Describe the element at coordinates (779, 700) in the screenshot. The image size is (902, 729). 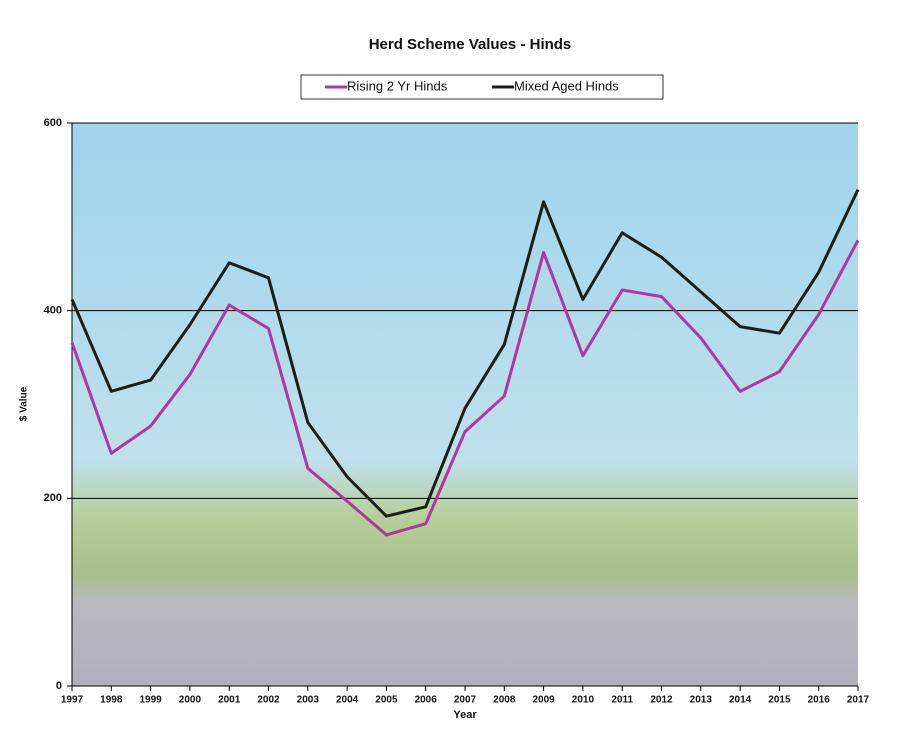
I see `x-tick-label: 2015` at that location.